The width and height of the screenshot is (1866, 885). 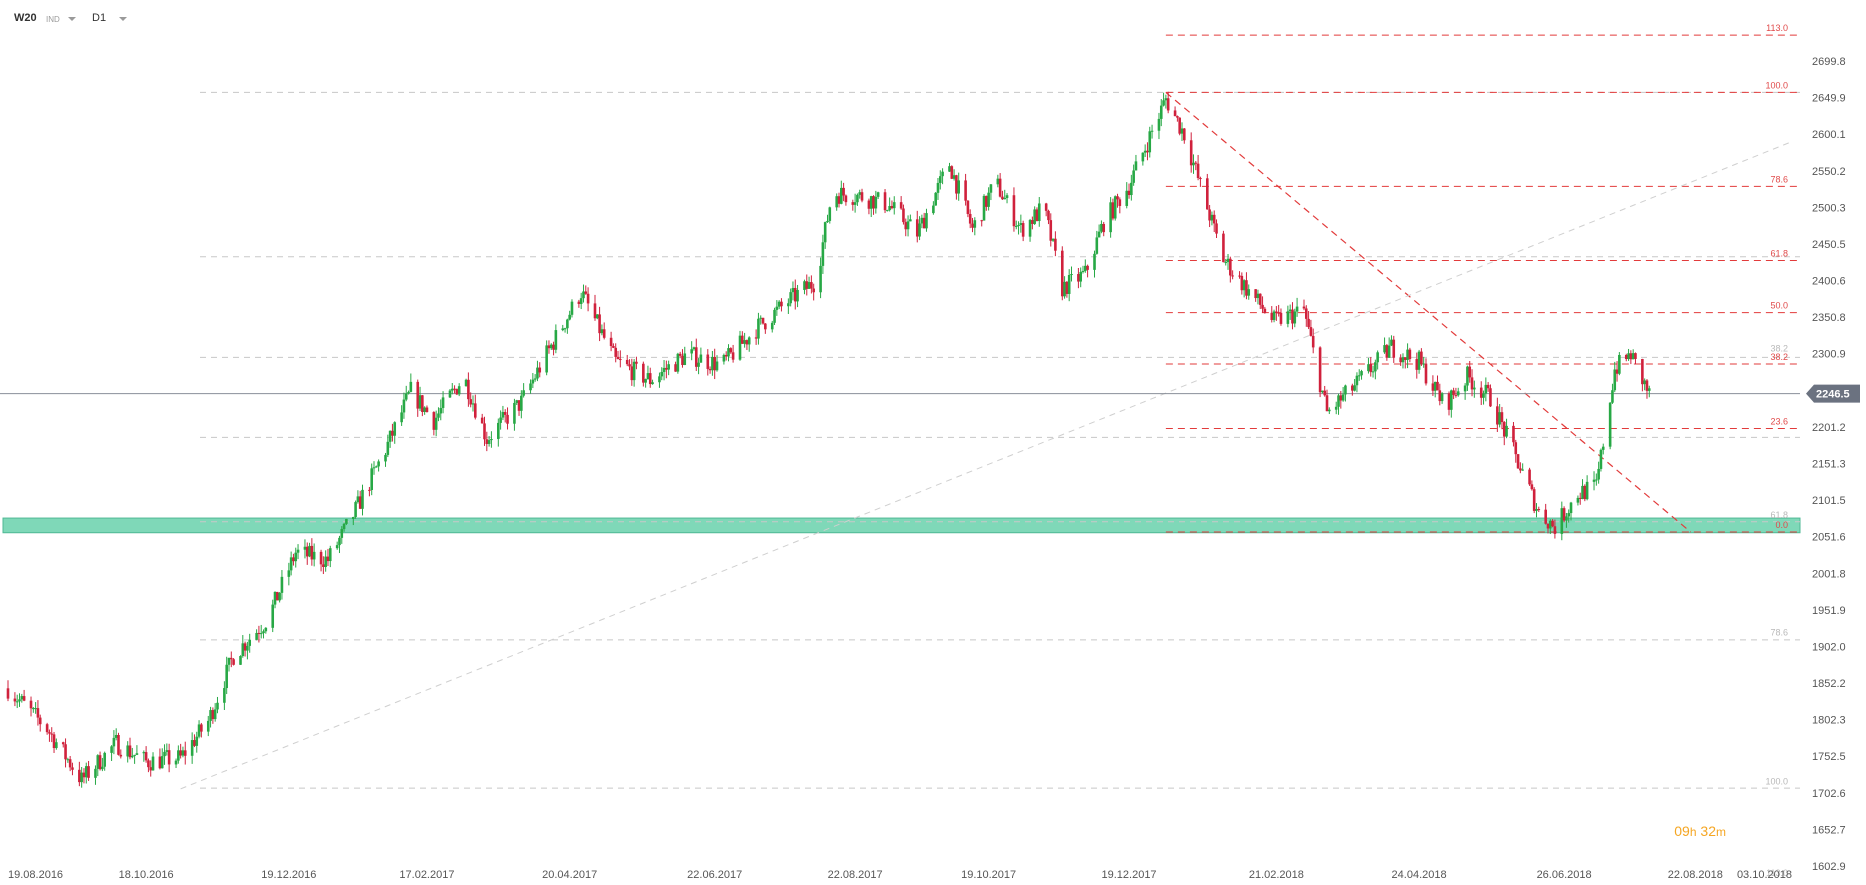 I want to click on y-tick-label-16: 1902.0, so click(x=1829, y=647).